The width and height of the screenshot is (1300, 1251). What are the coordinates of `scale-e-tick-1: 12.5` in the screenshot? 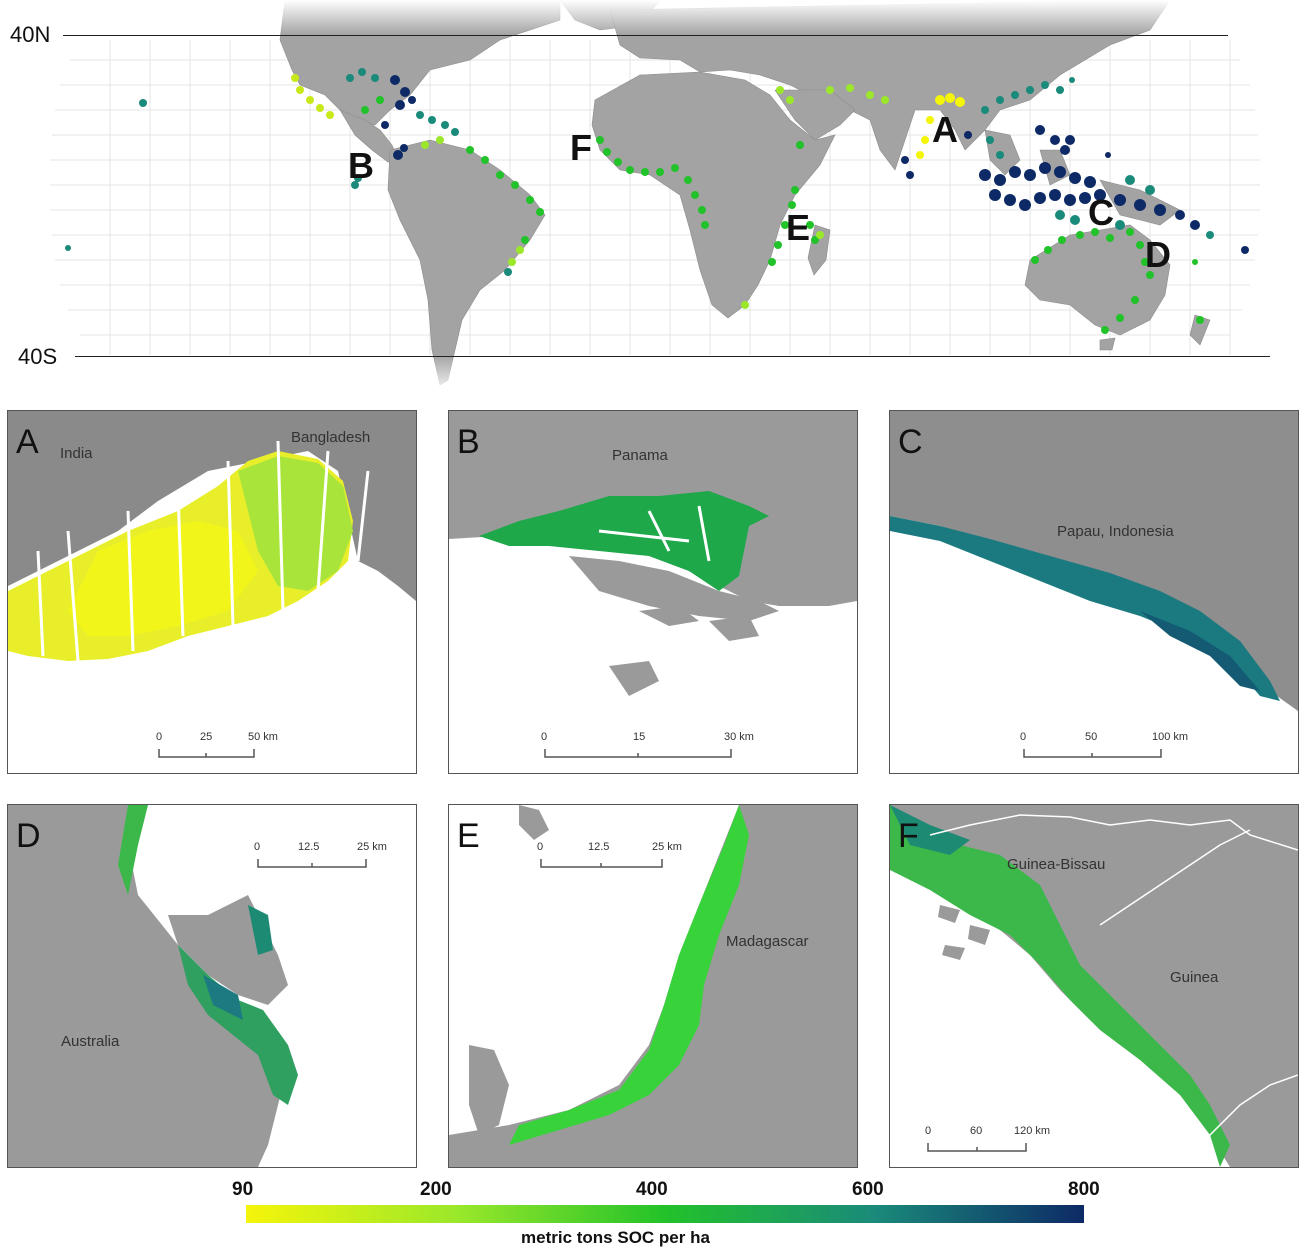 It's located at (599, 847).